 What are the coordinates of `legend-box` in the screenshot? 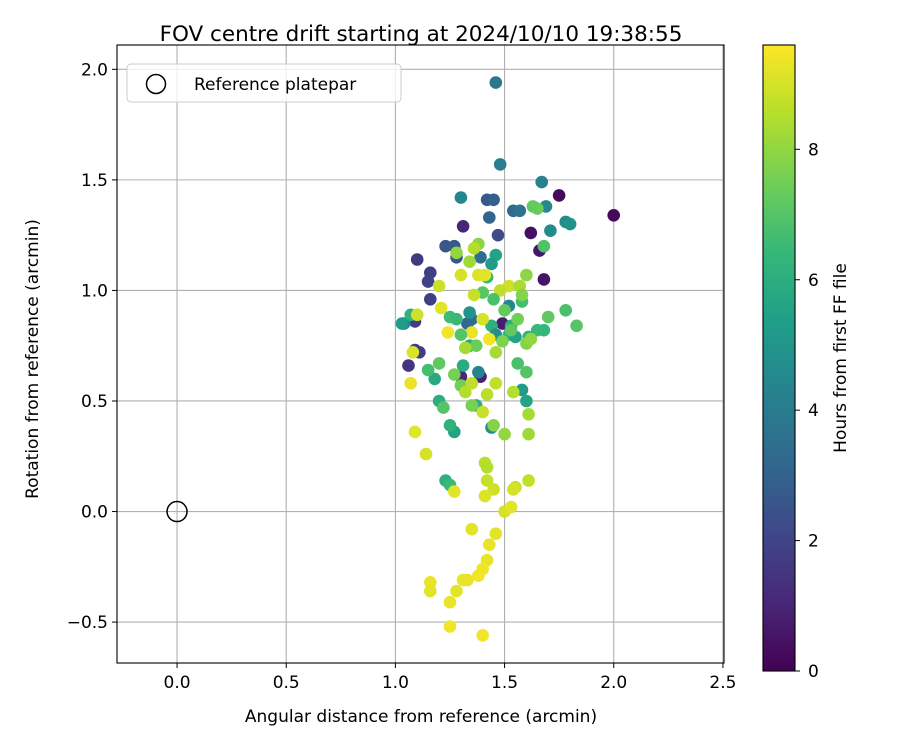 It's located at (264, 83).